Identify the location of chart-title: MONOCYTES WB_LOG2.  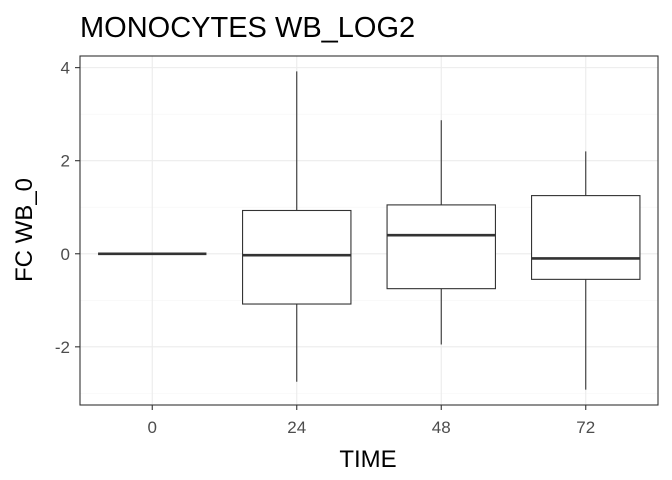
(247, 28).